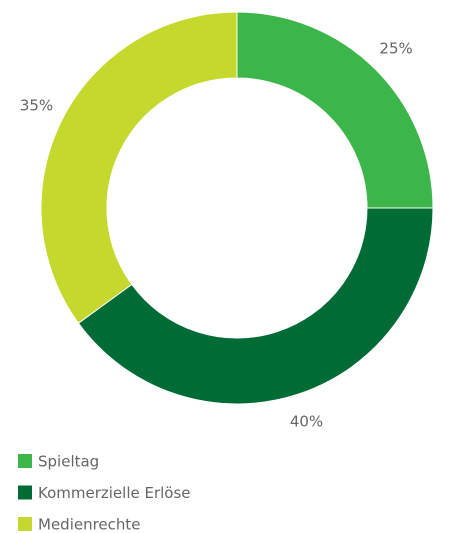 This screenshot has height=533, width=449. What do you see at coordinates (395, 48) in the screenshot?
I see `data-label: 25%` at bounding box center [395, 48].